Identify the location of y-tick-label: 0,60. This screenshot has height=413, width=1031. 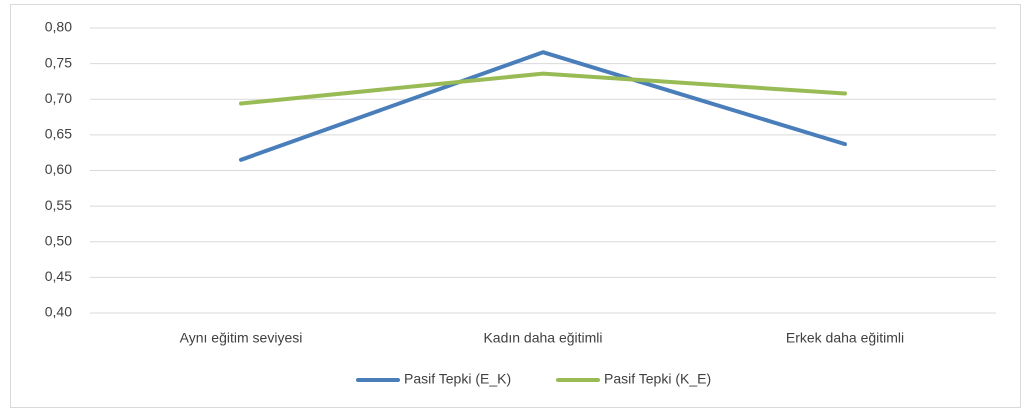
(58, 169).